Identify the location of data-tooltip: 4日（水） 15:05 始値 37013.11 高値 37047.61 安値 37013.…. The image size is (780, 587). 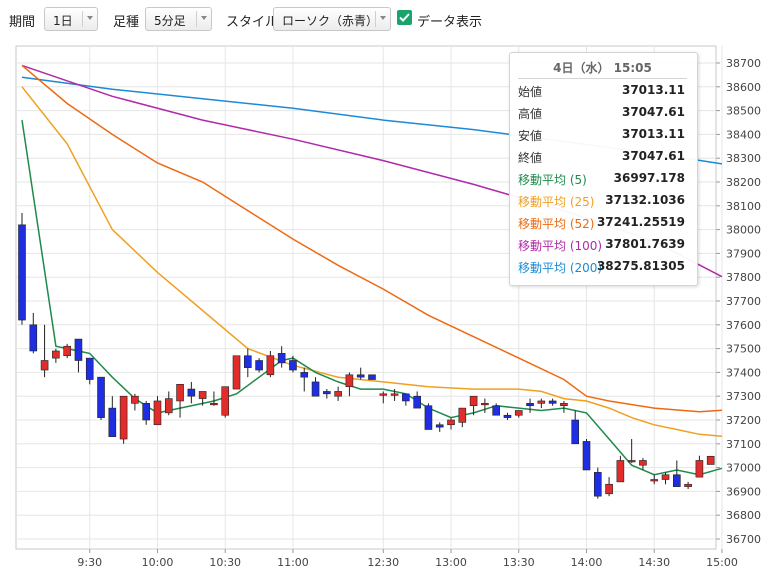
(603, 169).